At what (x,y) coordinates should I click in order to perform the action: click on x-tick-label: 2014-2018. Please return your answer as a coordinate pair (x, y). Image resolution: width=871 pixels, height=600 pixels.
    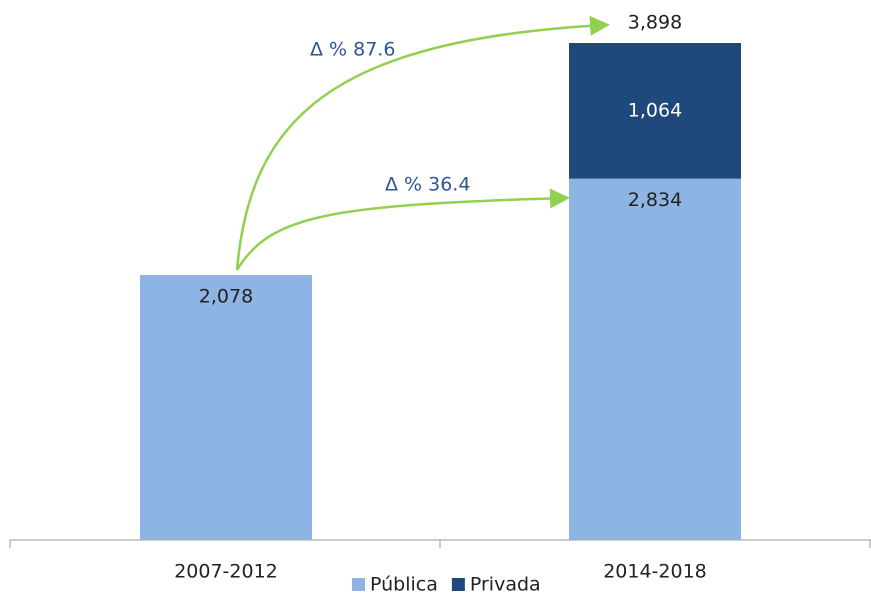
    Looking at the image, I should click on (655, 572).